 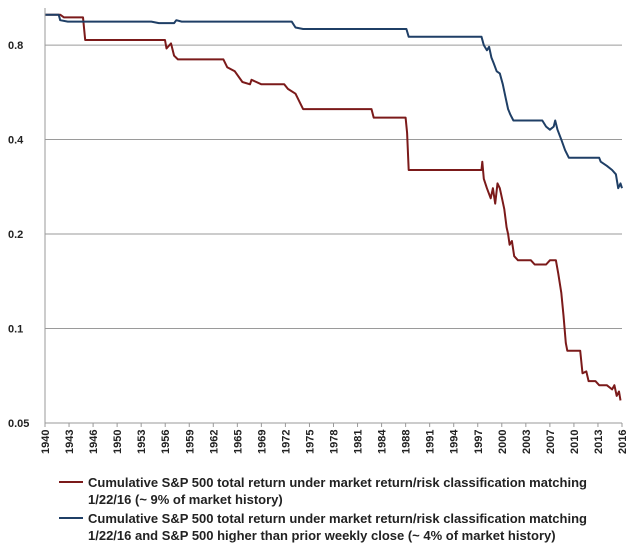 What do you see at coordinates (238, 442) in the screenshot?
I see `x-tick-label: 1965` at bounding box center [238, 442].